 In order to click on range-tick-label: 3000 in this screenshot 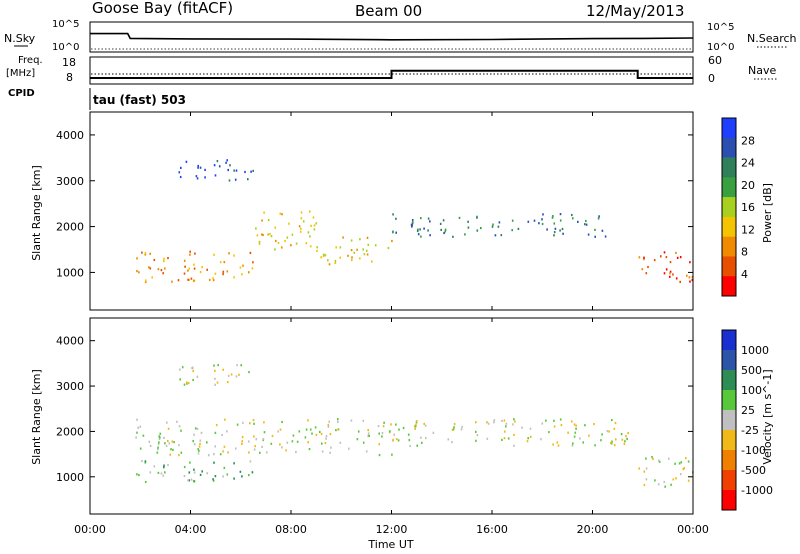, I will do `click(70, 386)`.